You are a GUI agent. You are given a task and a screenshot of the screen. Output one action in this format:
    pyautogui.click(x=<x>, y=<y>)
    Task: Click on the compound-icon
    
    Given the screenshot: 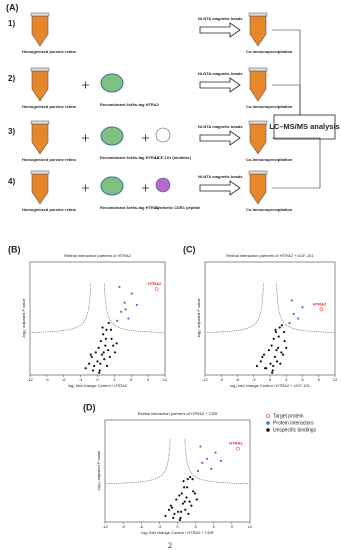 What is the action you would take?
    pyautogui.click(x=163, y=185)
    